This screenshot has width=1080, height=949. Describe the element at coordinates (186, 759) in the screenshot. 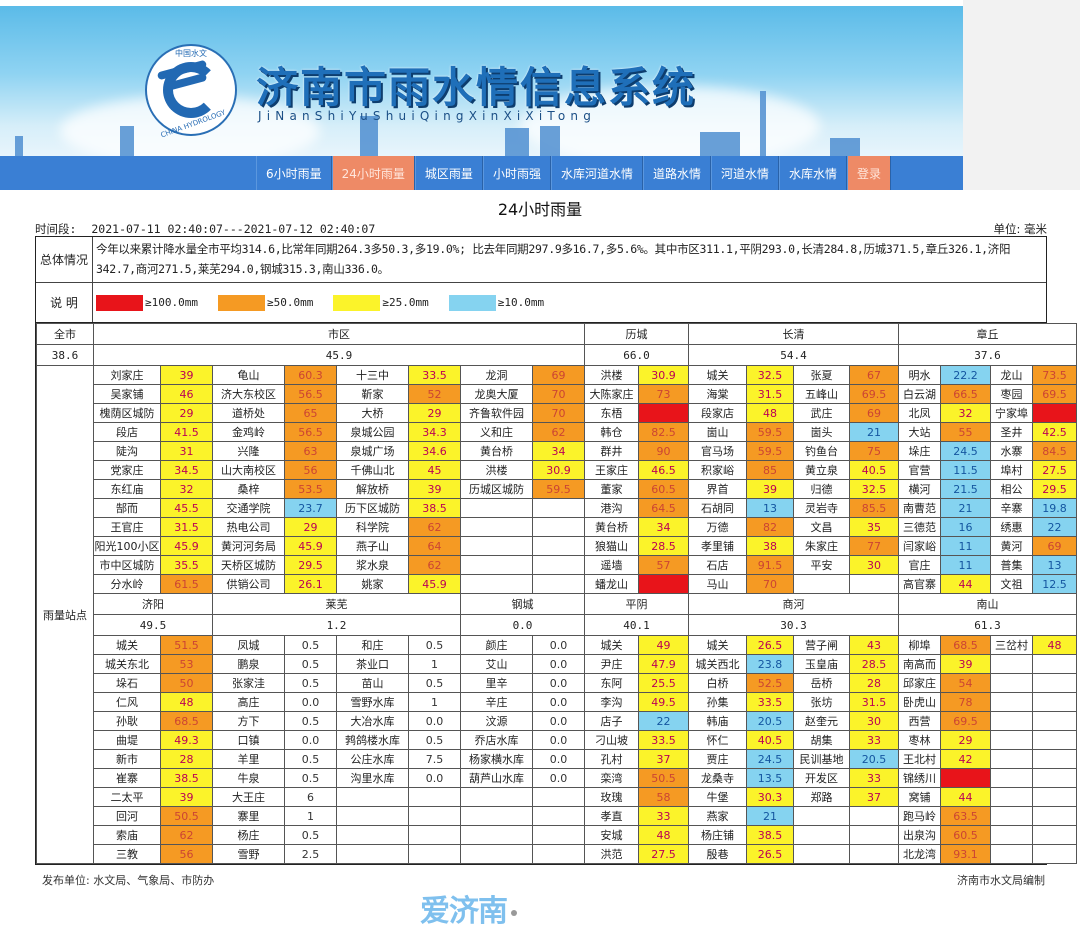

I see `rainfall-value: 28` at that location.